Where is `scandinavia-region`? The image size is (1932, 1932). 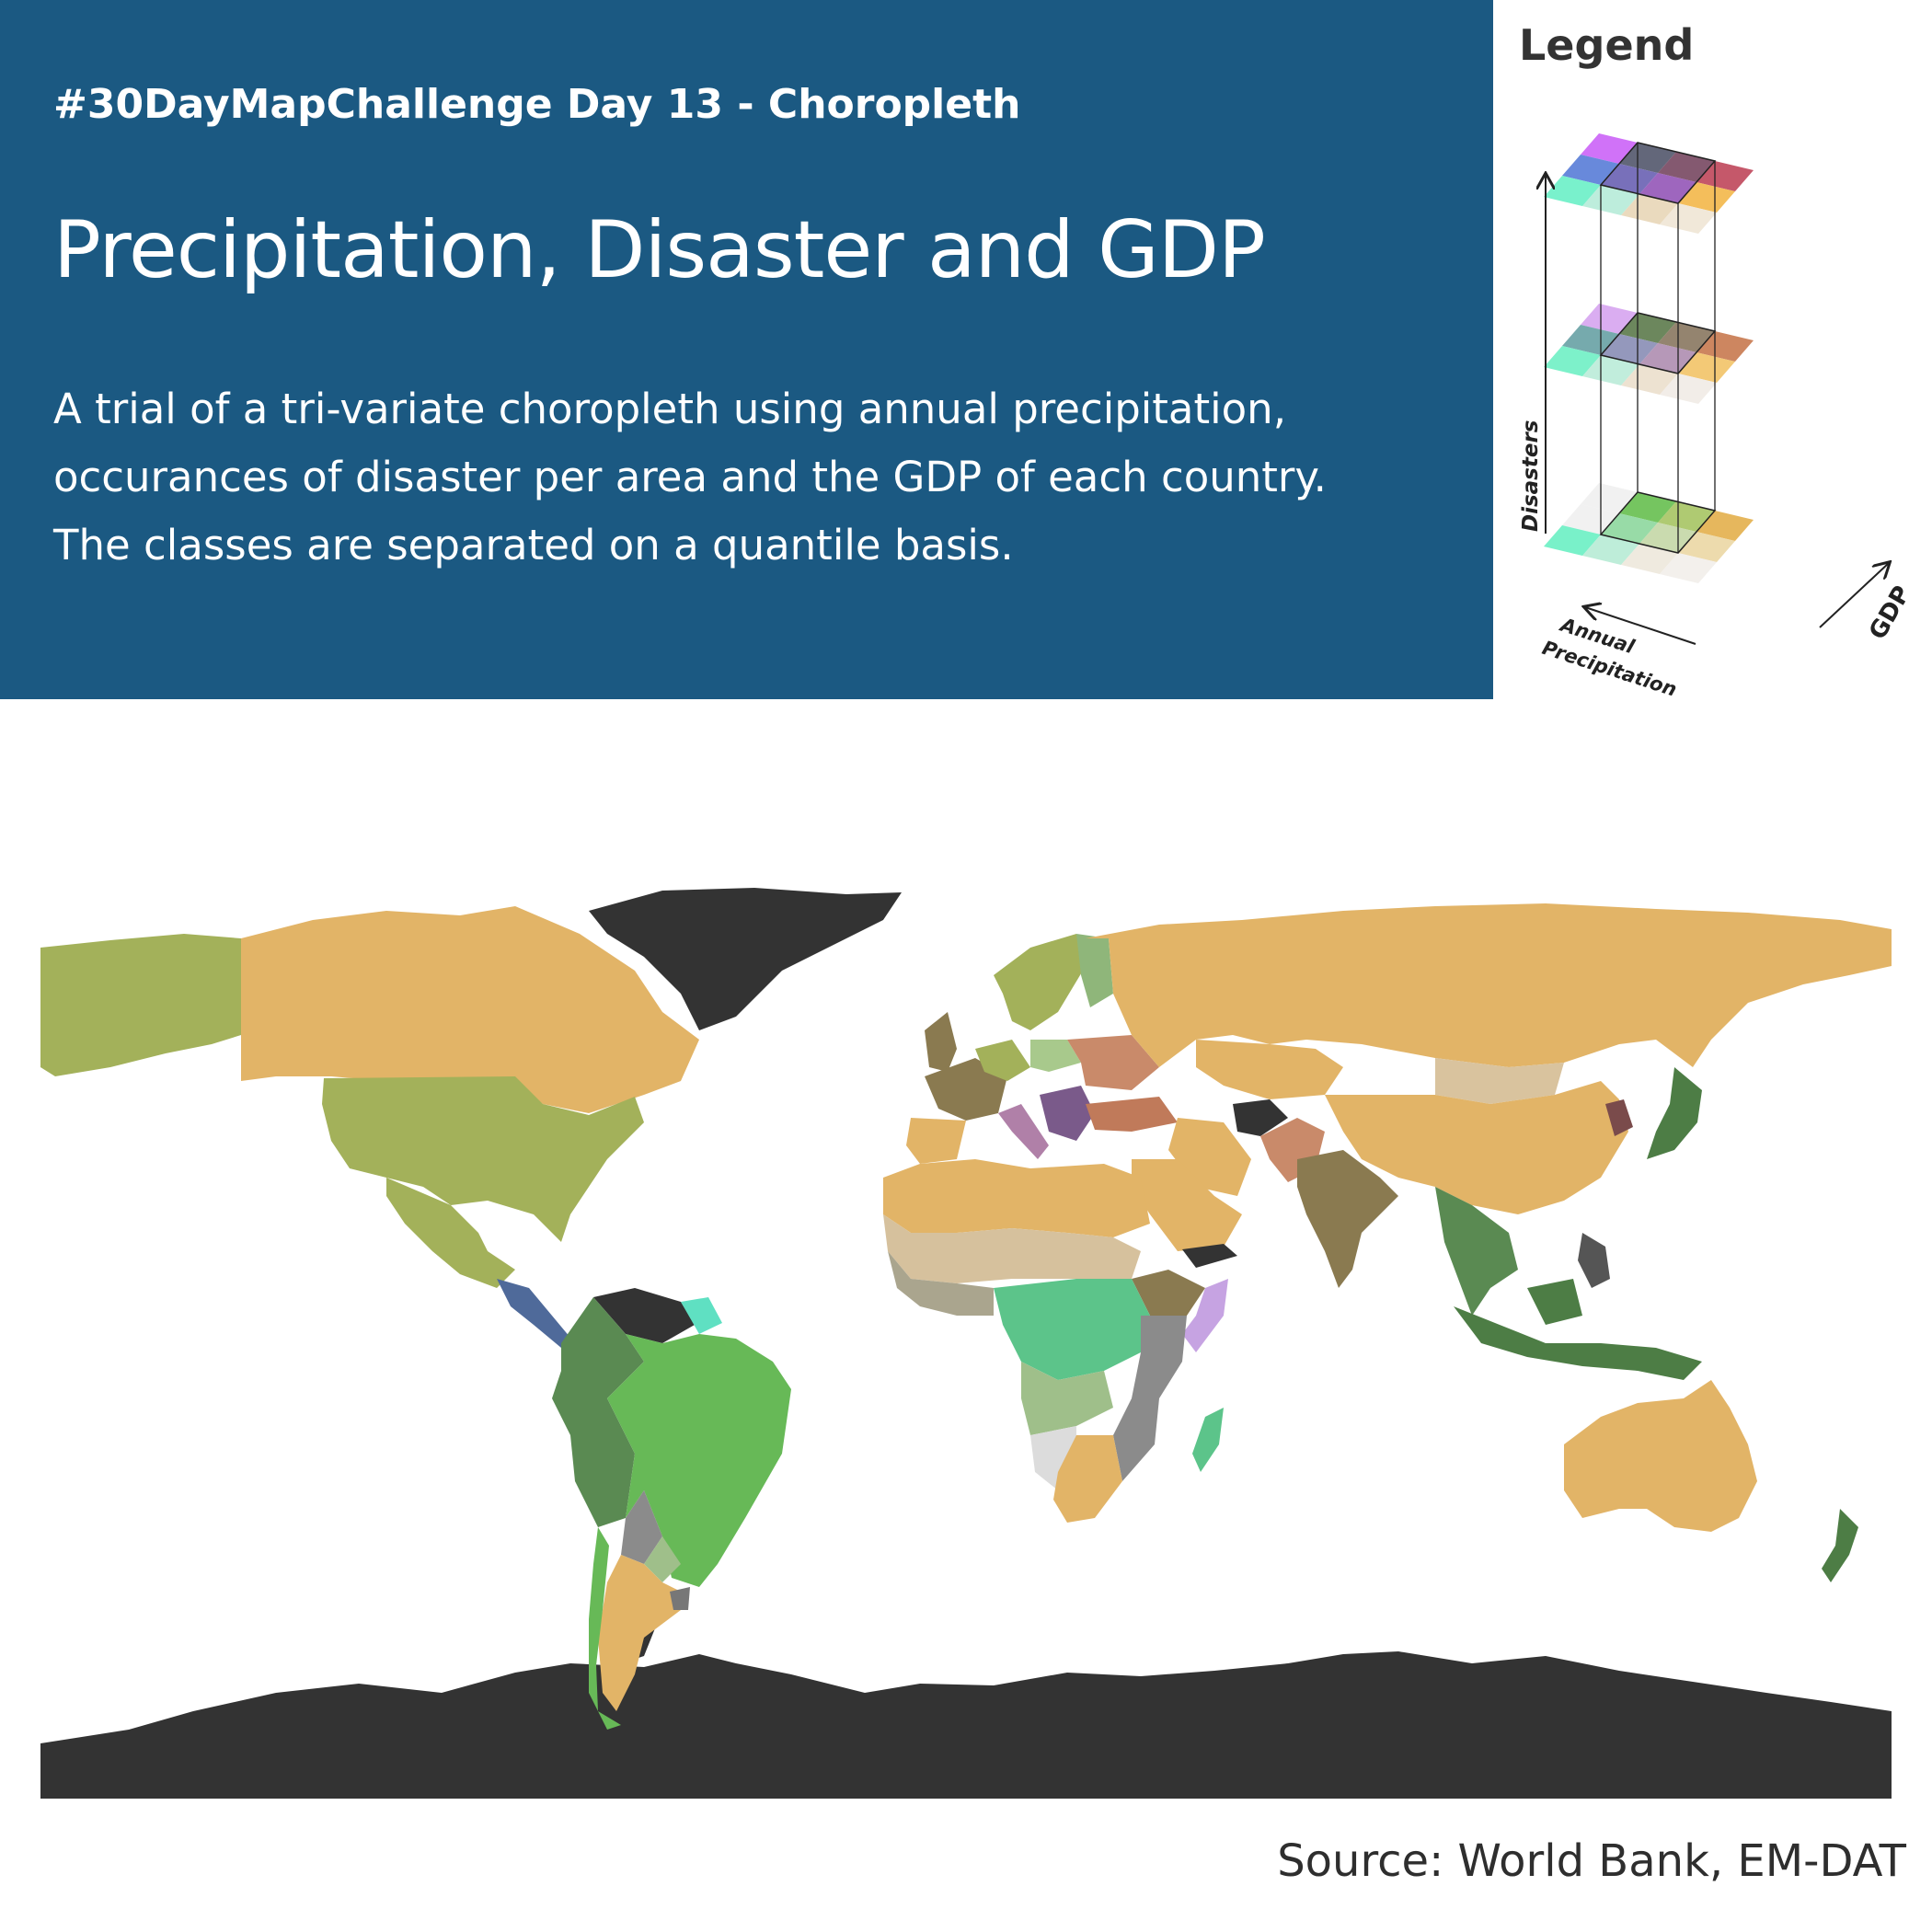
scandinavia-region is located at coordinates (1040, 982).